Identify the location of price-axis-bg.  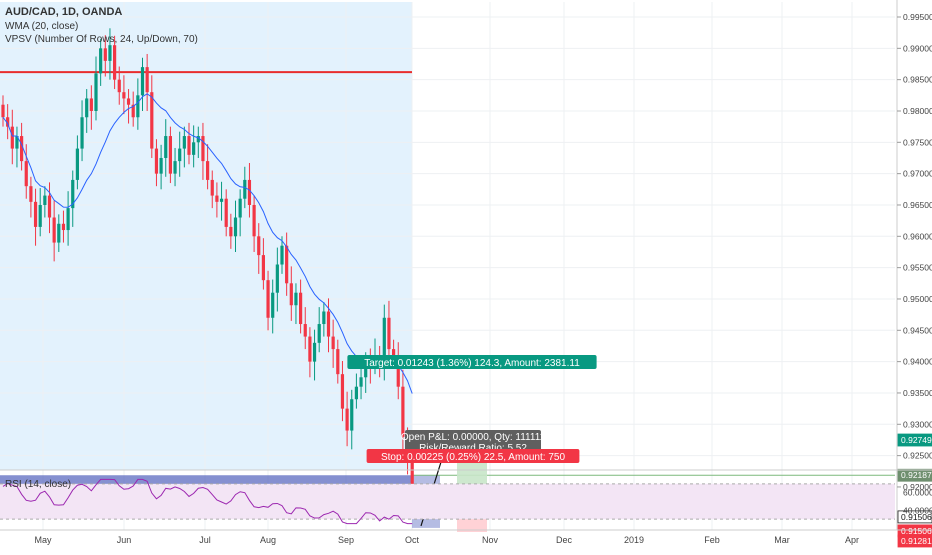
(914, 275).